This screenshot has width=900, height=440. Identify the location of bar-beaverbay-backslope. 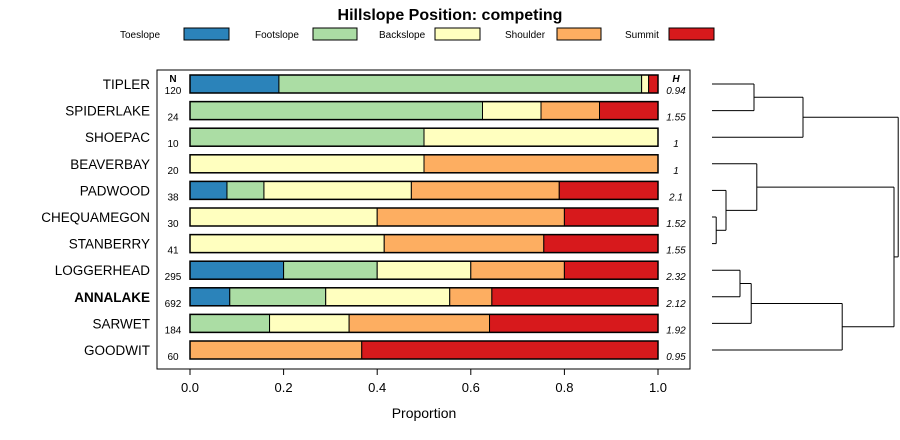
(307, 164).